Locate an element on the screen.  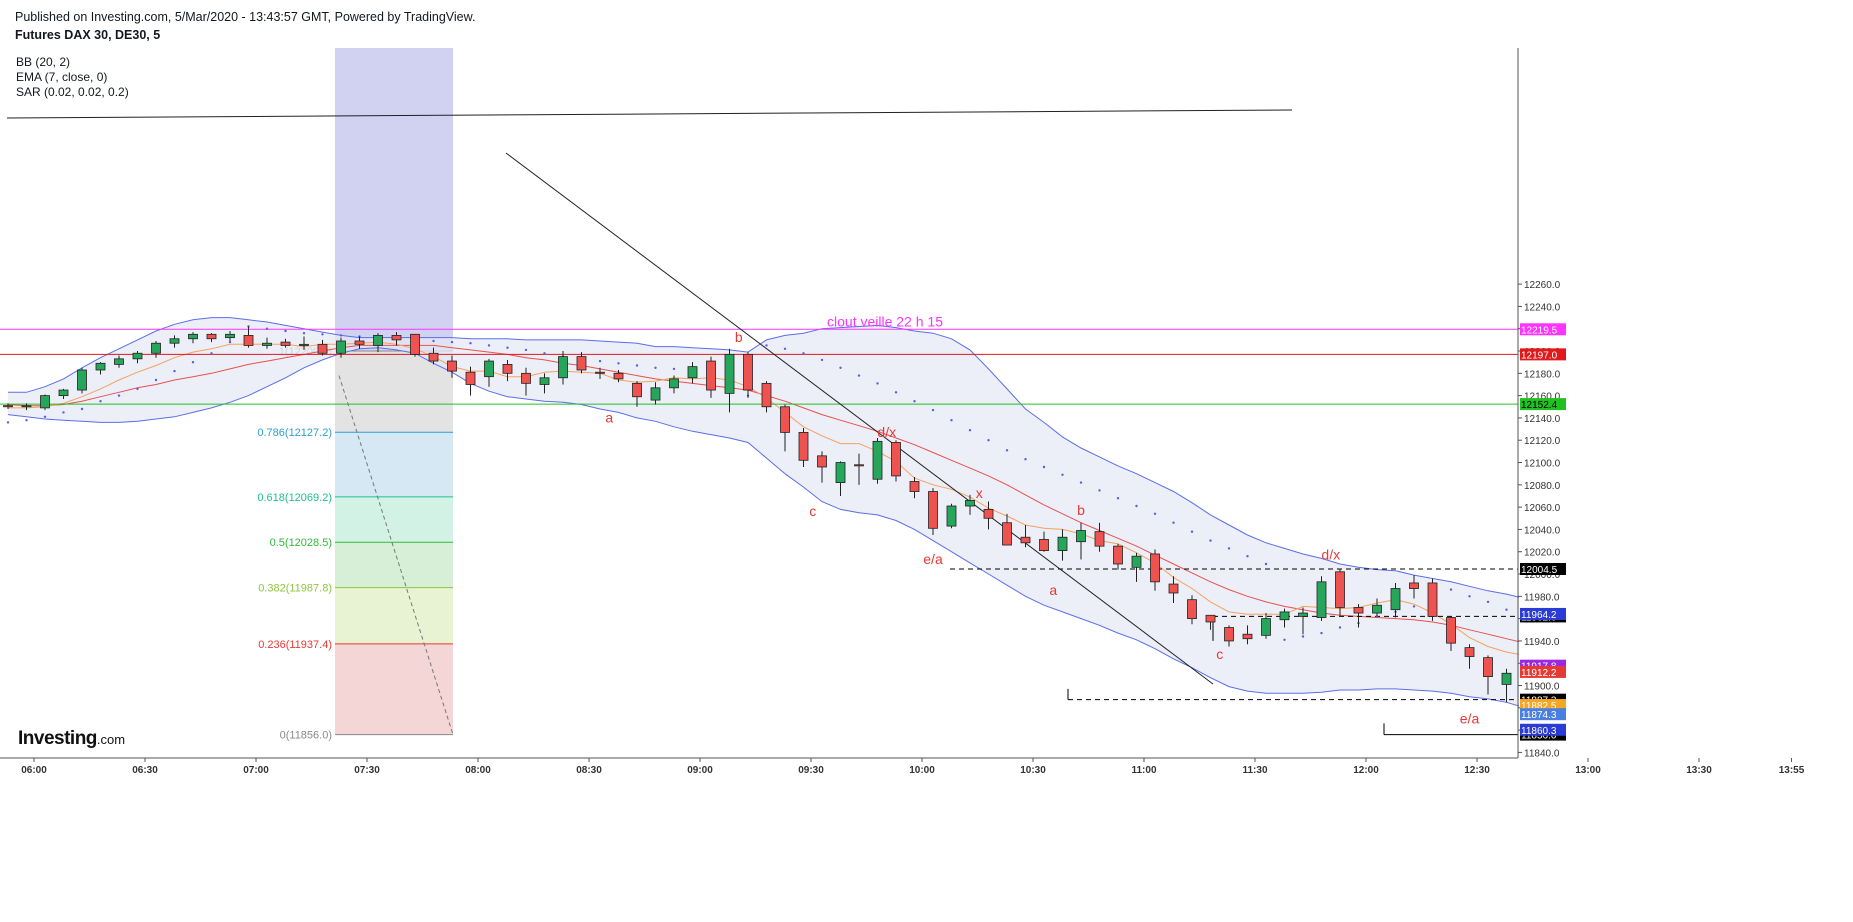
wave-label: e/a is located at coordinates (933, 559).